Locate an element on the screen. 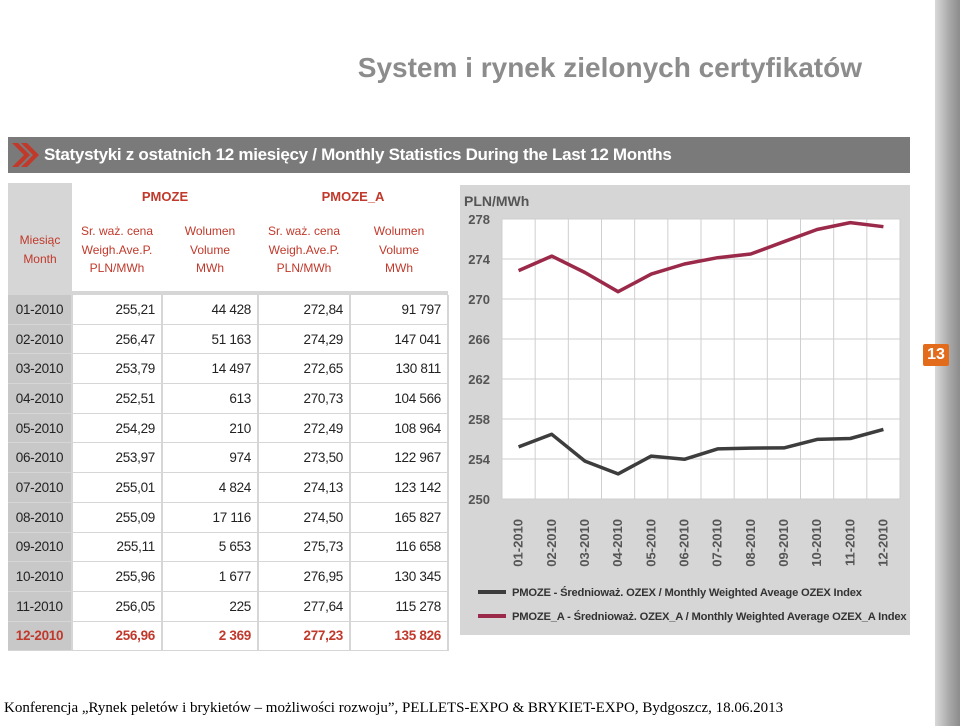  table-row: 09-2010 255,11 5 653 275,73 116 658 is located at coordinates (229, 547).